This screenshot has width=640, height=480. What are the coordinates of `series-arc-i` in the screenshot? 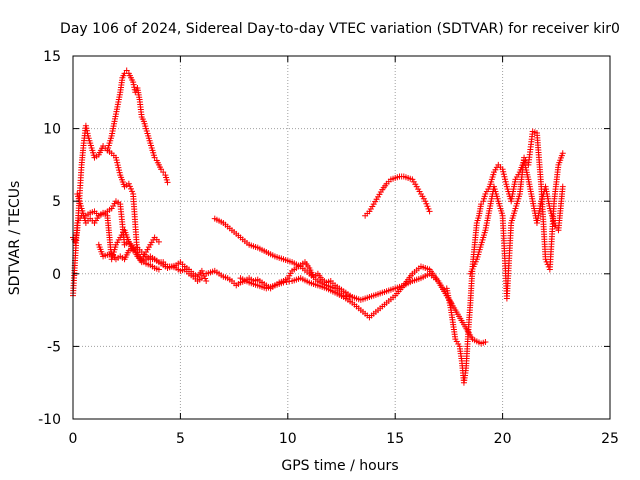 It's located at (504, 271).